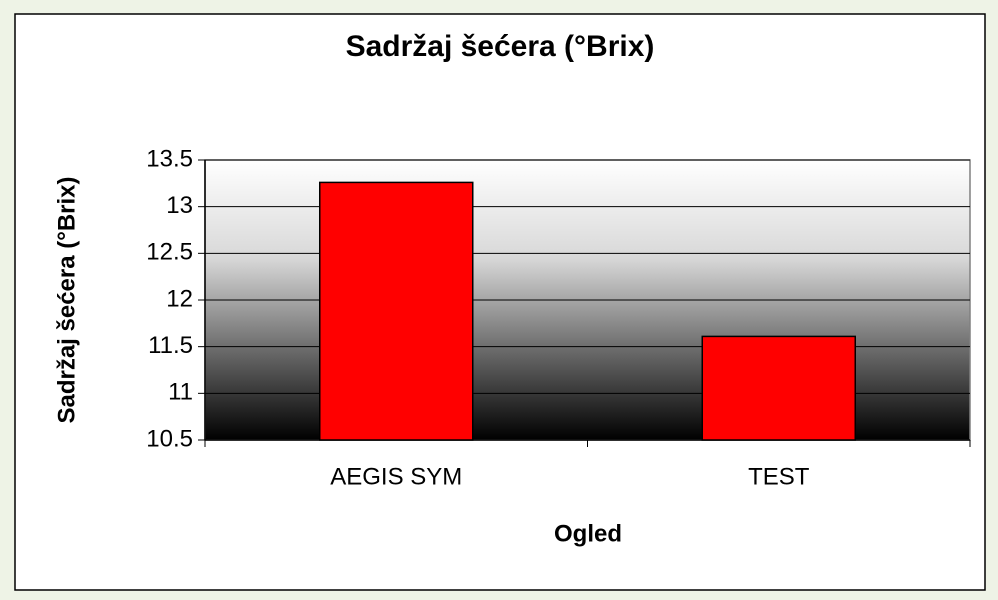 Image resolution: width=998 pixels, height=600 pixels. What do you see at coordinates (179, 298) in the screenshot?
I see `y-tick-label: 12` at bounding box center [179, 298].